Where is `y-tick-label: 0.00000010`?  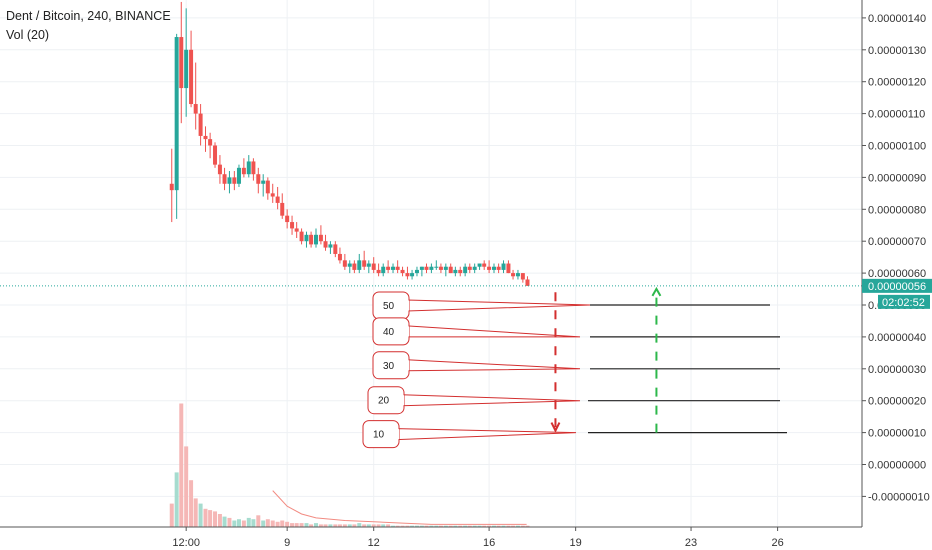
y-tick-label: 0.00000010 is located at coordinates (897, 434).